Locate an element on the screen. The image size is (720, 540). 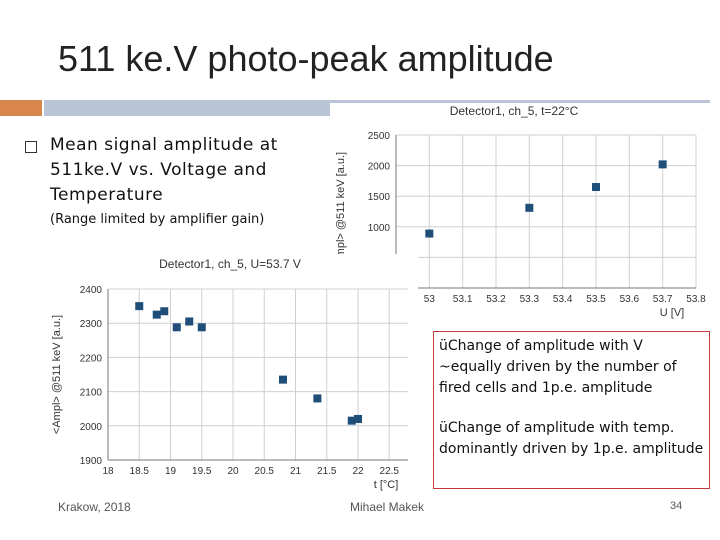
x-tick-label: 53.5 is located at coordinates (596, 299).